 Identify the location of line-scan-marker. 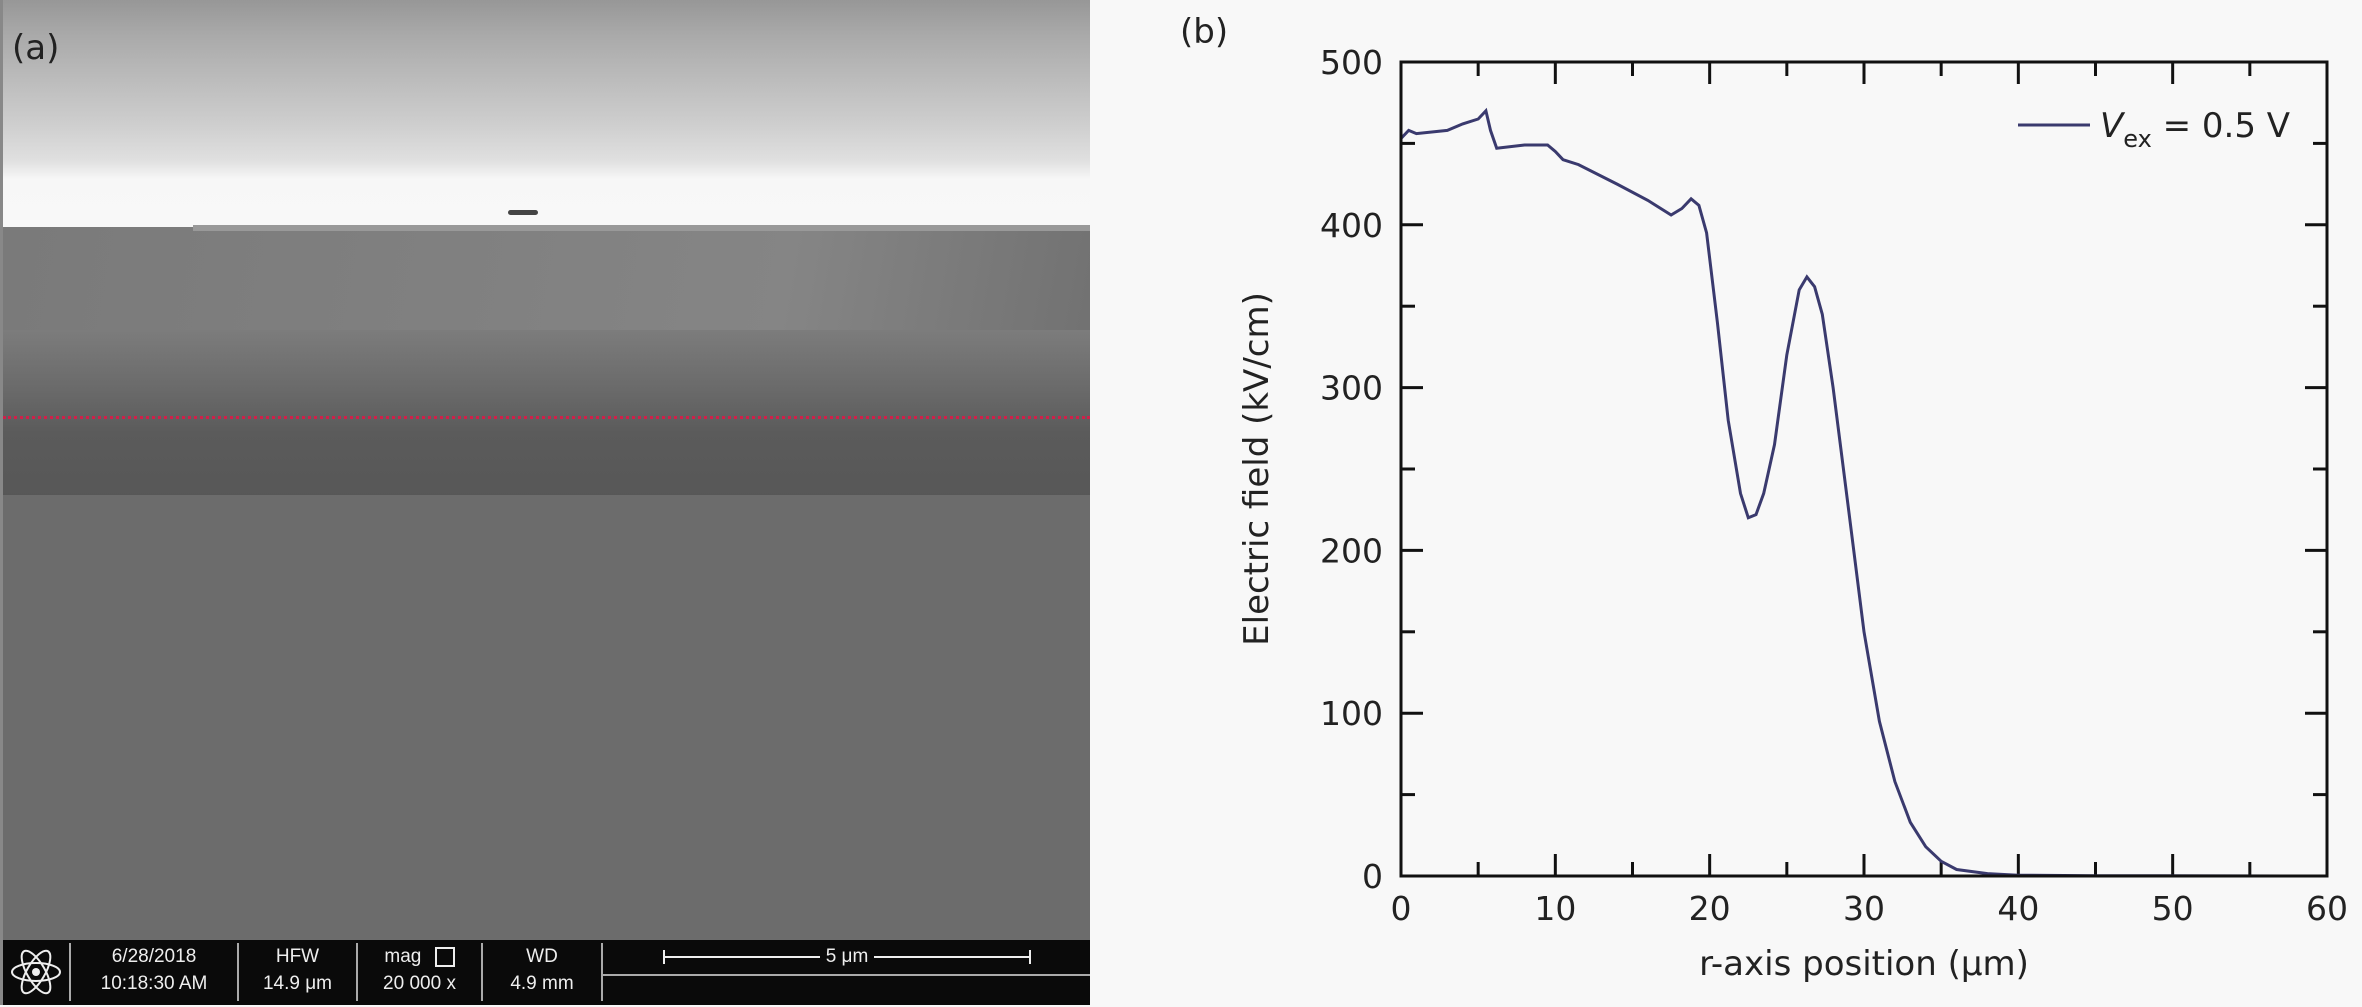
(546, 417).